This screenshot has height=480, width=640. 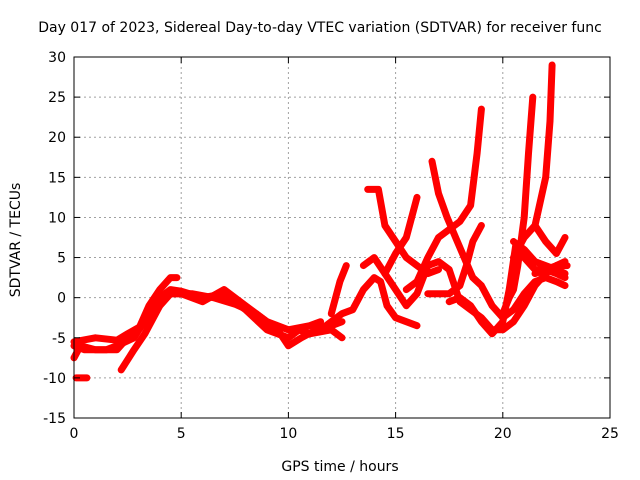 I want to click on y-tick-label: 30, so click(x=57, y=58).